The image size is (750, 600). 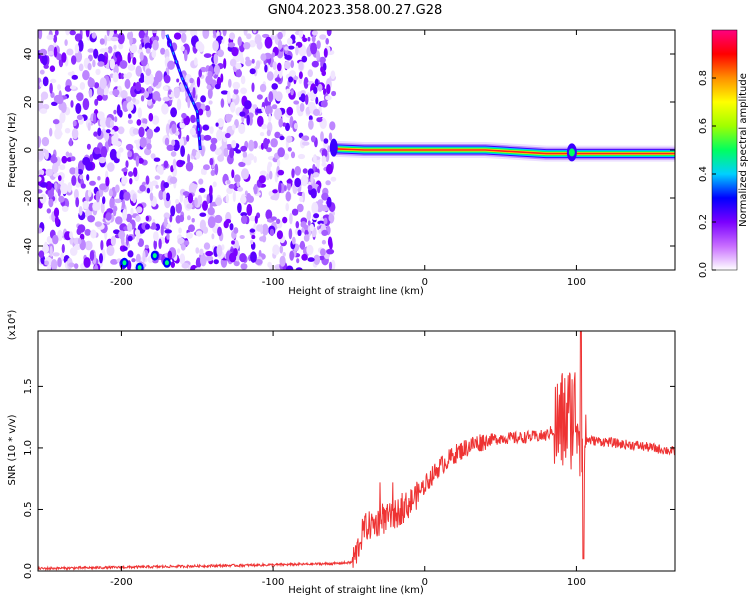 What do you see at coordinates (703, 126) in the screenshot?
I see `colorbar-tick-label: 0.6` at bounding box center [703, 126].